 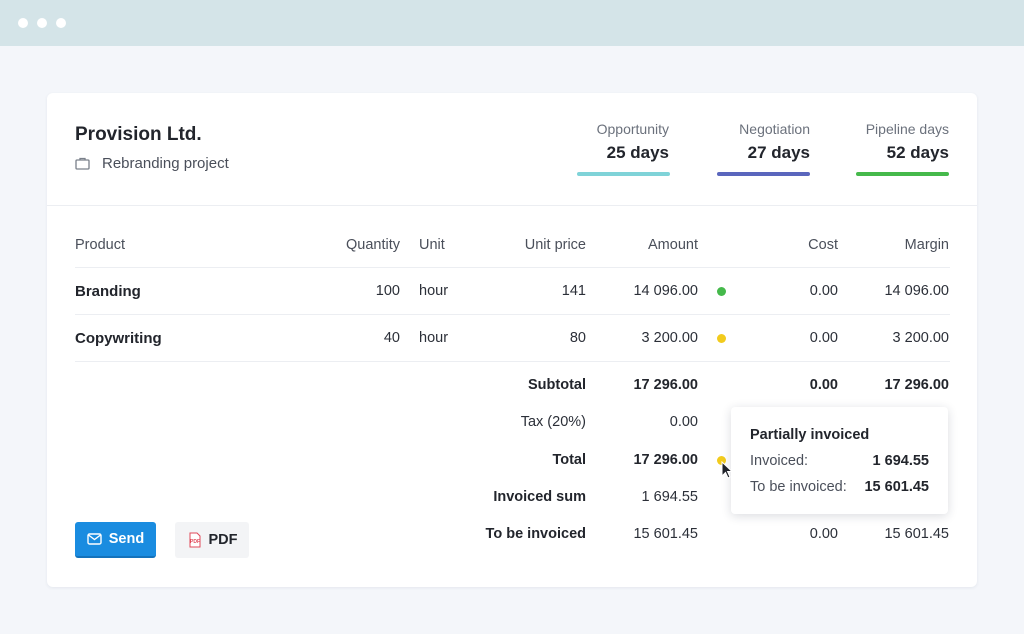 What do you see at coordinates (633, 142) in the screenshot?
I see `stat-opportunity: Opportunity 25 days` at bounding box center [633, 142].